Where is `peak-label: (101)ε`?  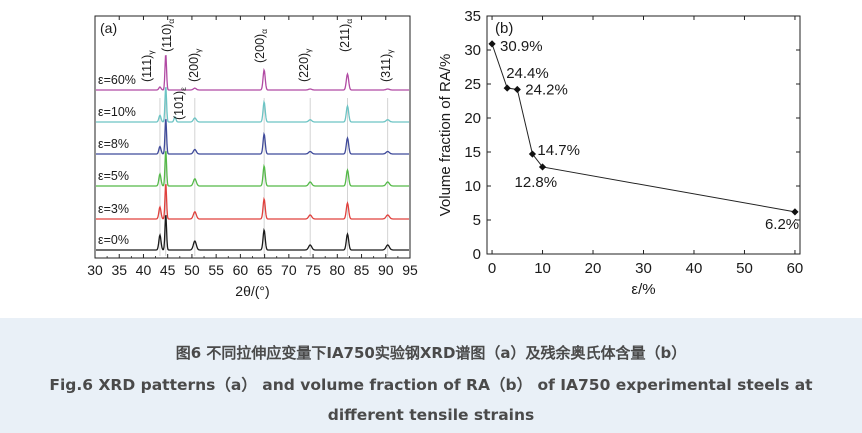
peak-label: (101)ε is located at coordinates (180, 103).